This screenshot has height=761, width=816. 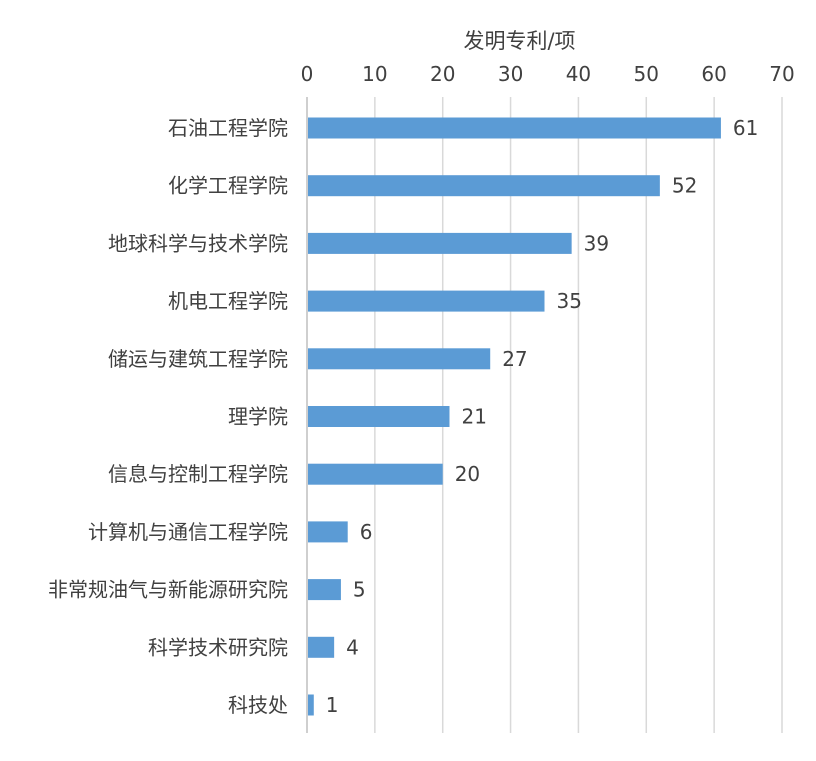 What do you see at coordinates (474, 417) in the screenshot?
I see `data-label: 21` at bounding box center [474, 417].